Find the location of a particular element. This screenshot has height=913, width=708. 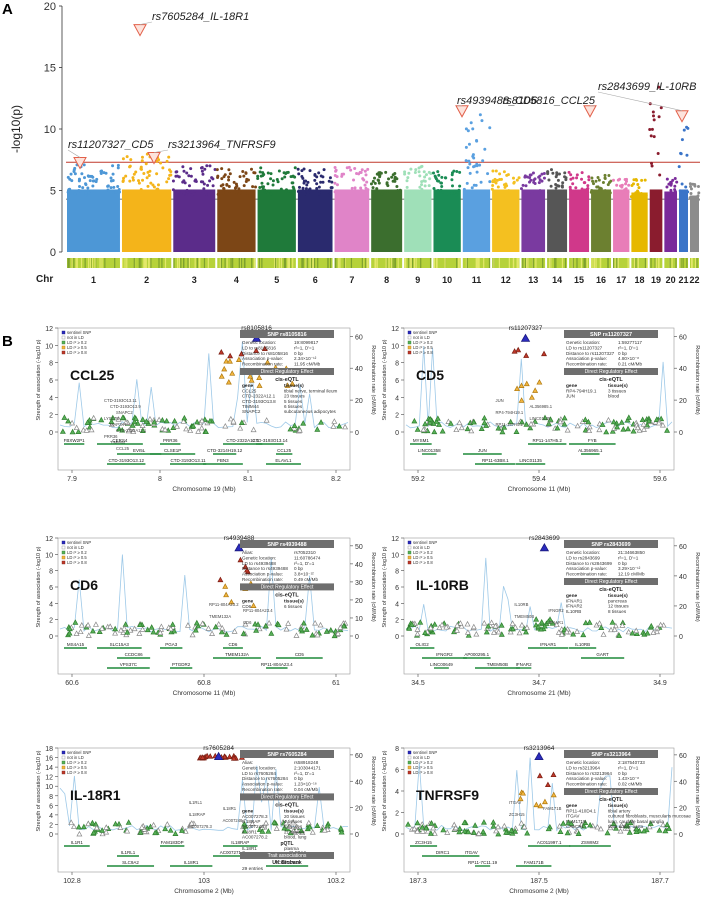

info-key: Genetic location: is located at coordinates (259, 557).